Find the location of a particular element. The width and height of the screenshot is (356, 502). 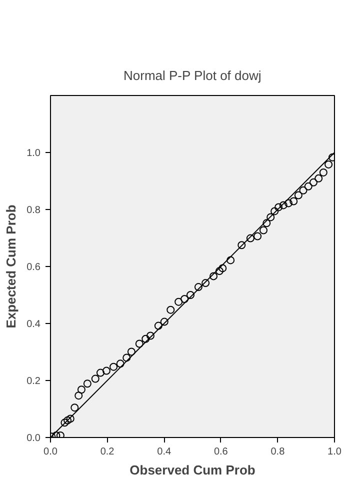

y-tick-label: 0.6 is located at coordinates (33, 267).